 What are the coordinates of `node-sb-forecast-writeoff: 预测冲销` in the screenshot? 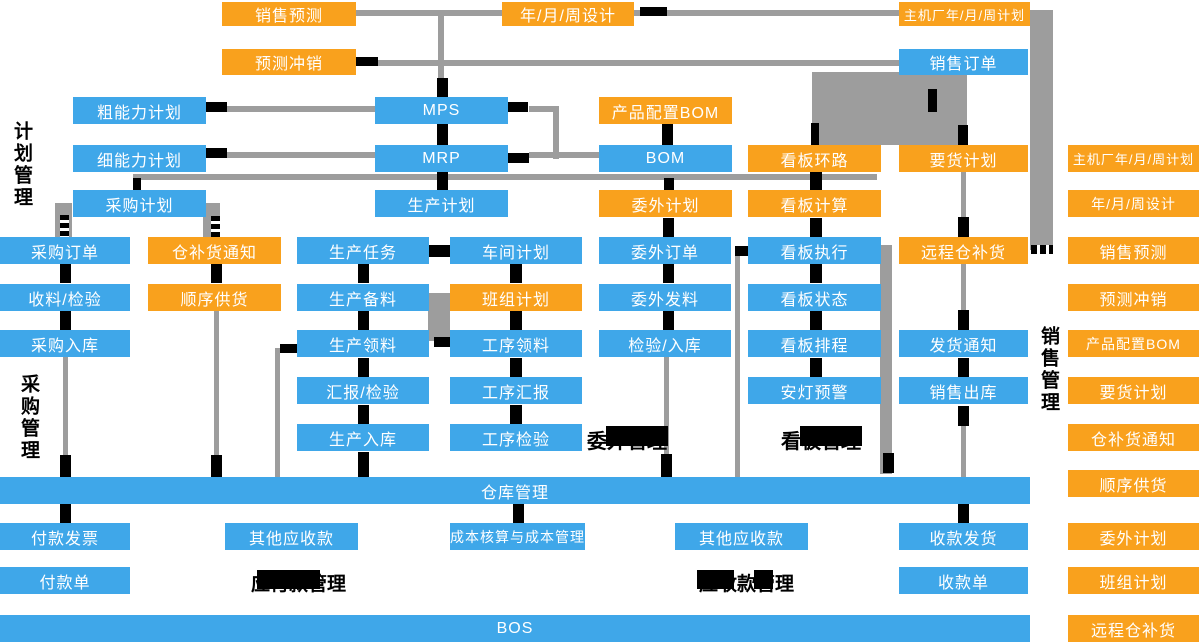 It's located at (1133, 297).